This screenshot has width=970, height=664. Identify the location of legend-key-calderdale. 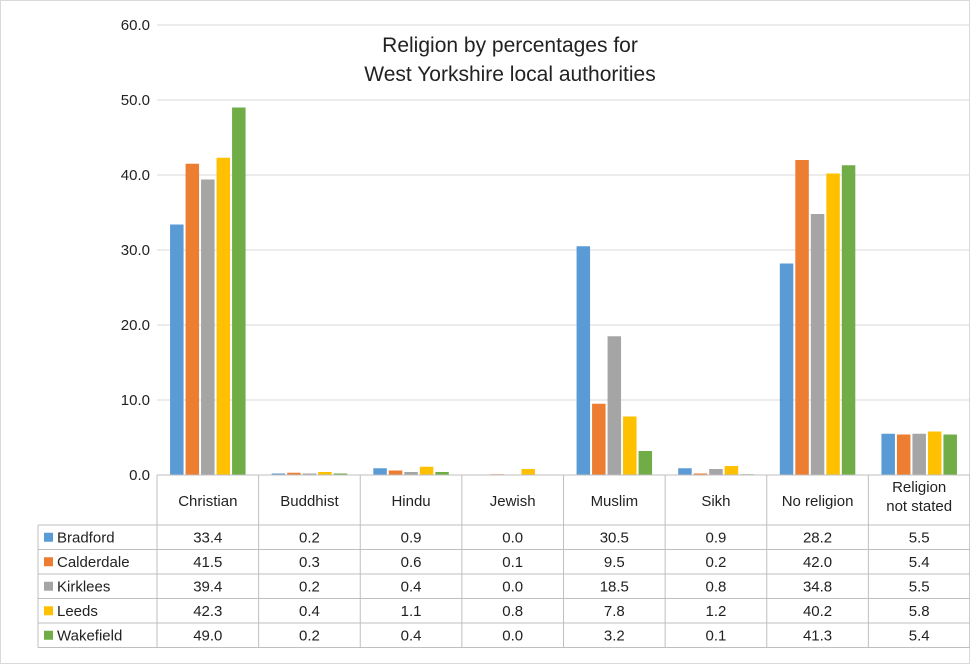
(48, 562).